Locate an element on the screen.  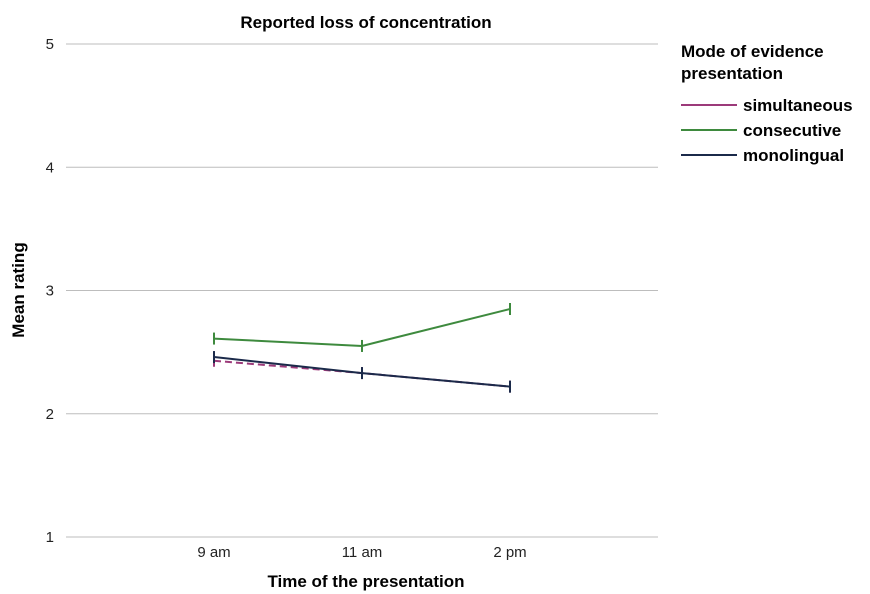
legend-label: consecutive is located at coordinates (792, 130).